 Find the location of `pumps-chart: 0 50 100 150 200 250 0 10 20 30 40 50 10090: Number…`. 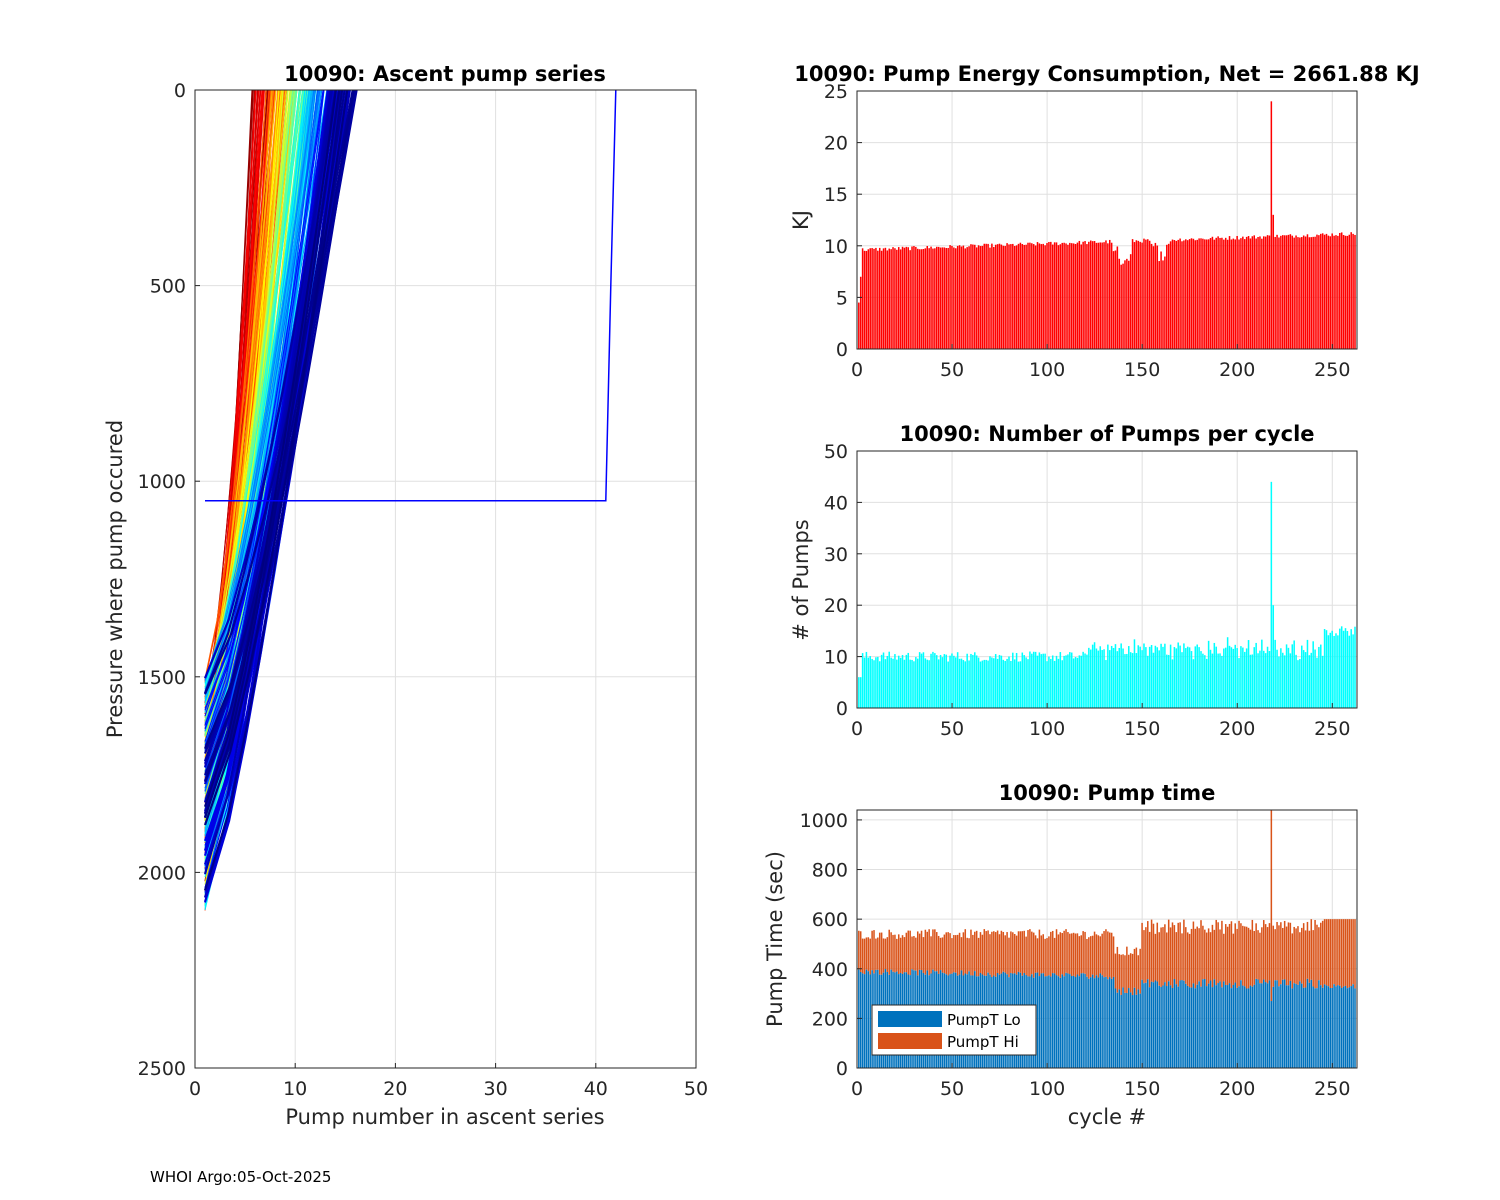

pumps-chart: 0 50 100 150 200 250 0 10 20 30 40 50 10090: Number… is located at coordinates (1073, 581).